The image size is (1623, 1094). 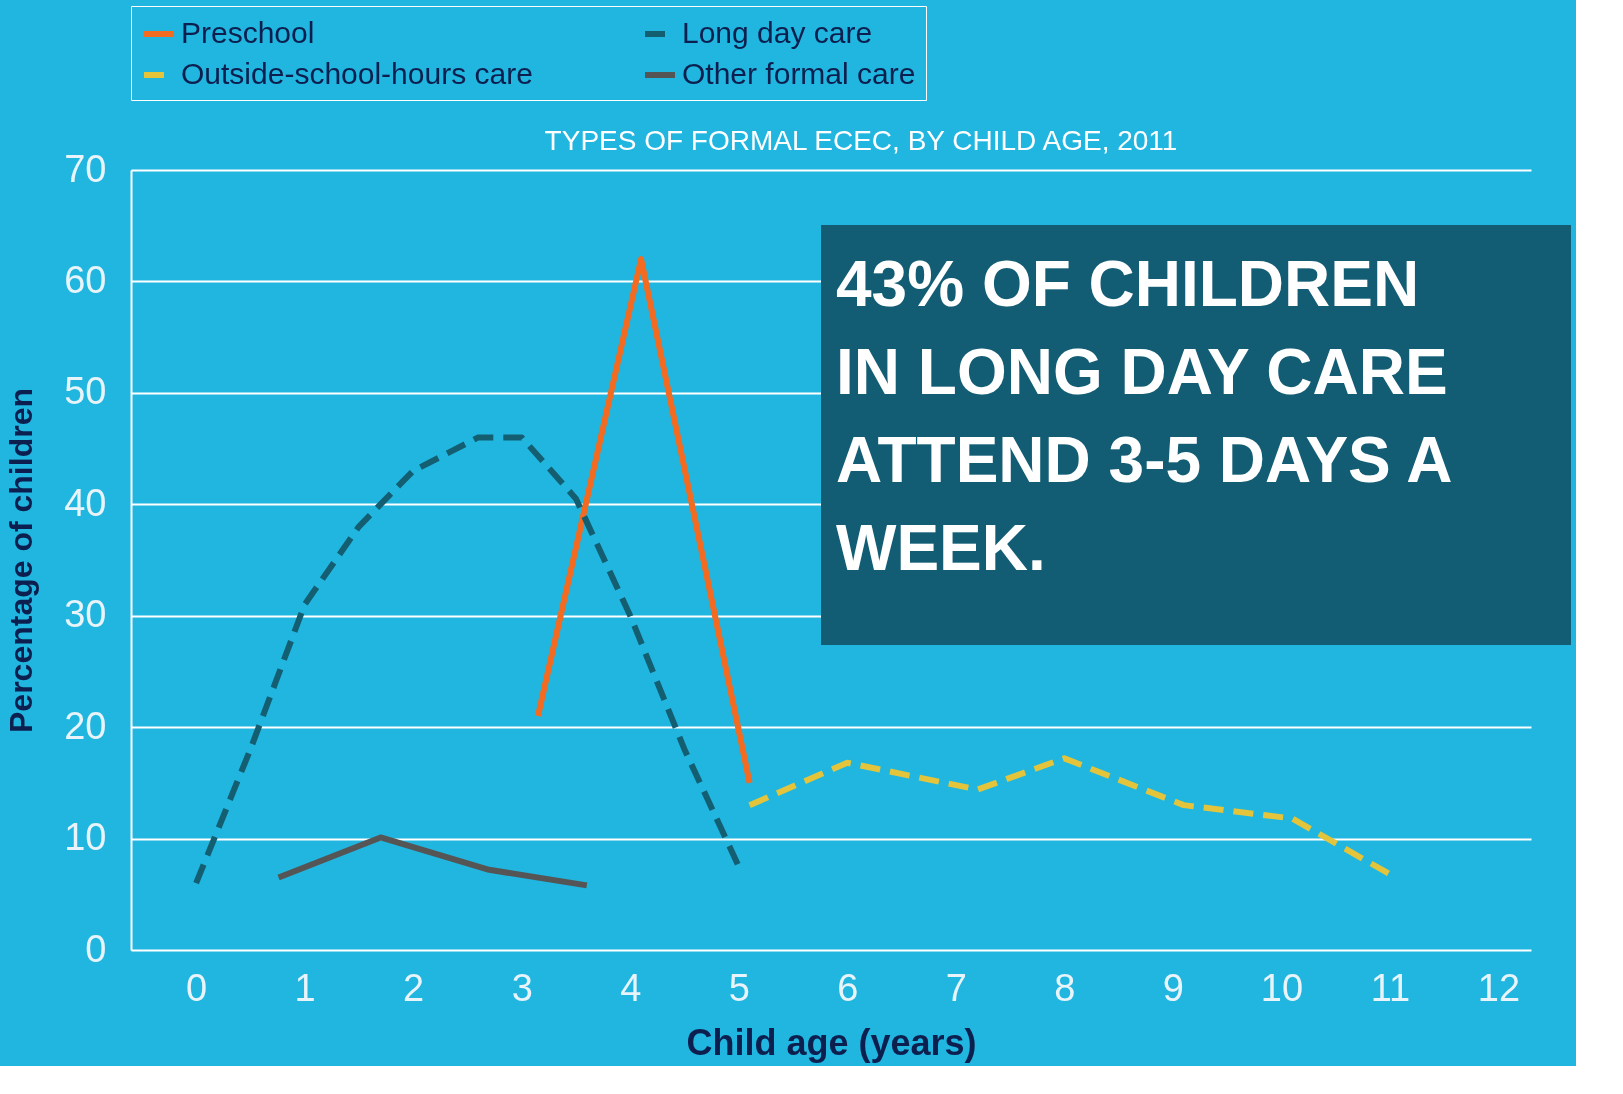 What do you see at coordinates (1065, 987) in the screenshot?
I see `x-tick-label: 8` at bounding box center [1065, 987].